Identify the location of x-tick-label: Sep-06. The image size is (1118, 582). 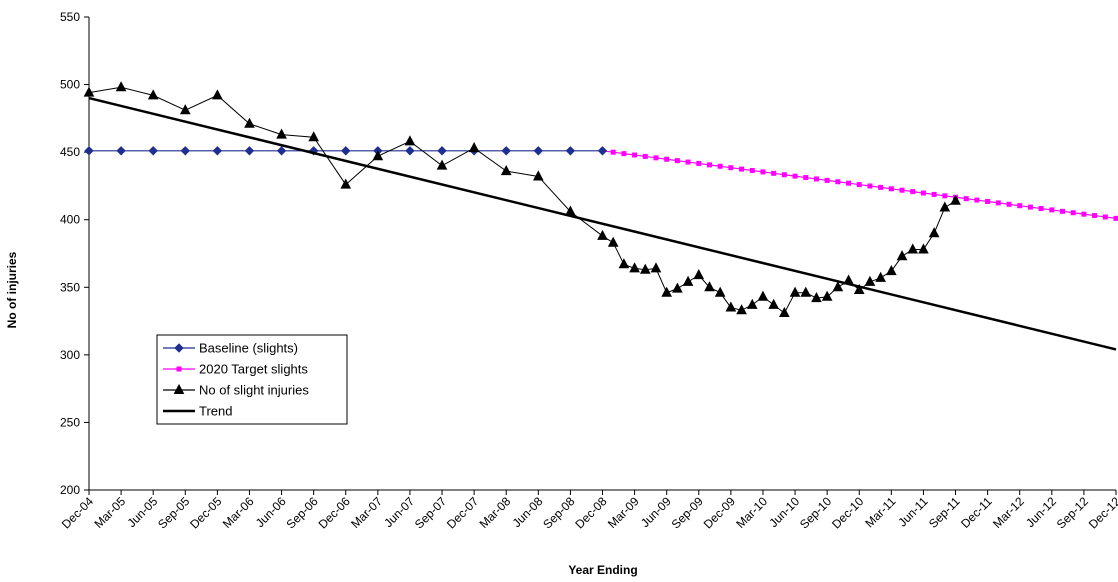
(302, 512).